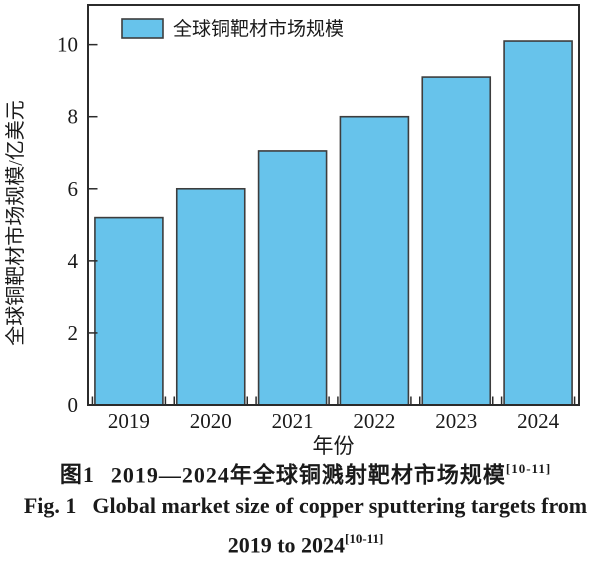 The image size is (611, 577). What do you see at coordinates (142, 28) in the screenshot?
I see `legend-swatch` at bounding box center [142, 28].